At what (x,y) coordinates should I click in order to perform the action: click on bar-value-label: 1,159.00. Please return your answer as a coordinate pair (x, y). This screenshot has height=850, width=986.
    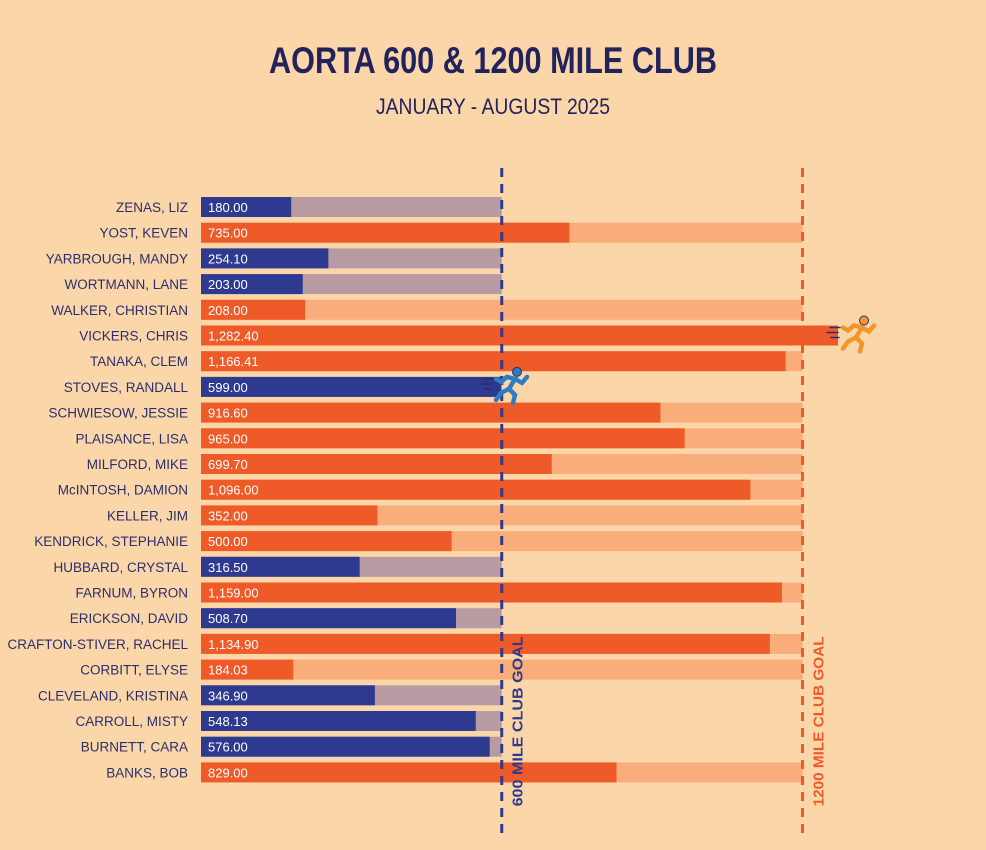
    Looking at the image, I should click on (233, 593).